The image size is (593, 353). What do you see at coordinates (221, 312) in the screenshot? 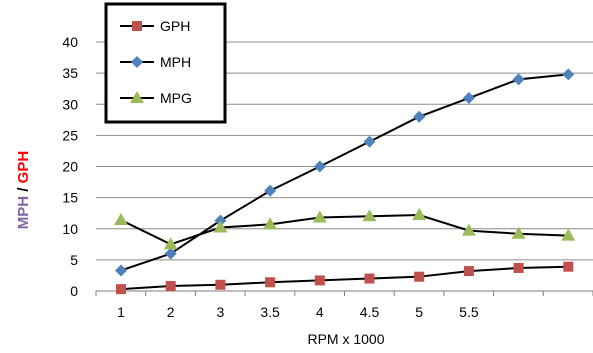
I see `x-tick-label: 3` at bounding box center [221, 312].